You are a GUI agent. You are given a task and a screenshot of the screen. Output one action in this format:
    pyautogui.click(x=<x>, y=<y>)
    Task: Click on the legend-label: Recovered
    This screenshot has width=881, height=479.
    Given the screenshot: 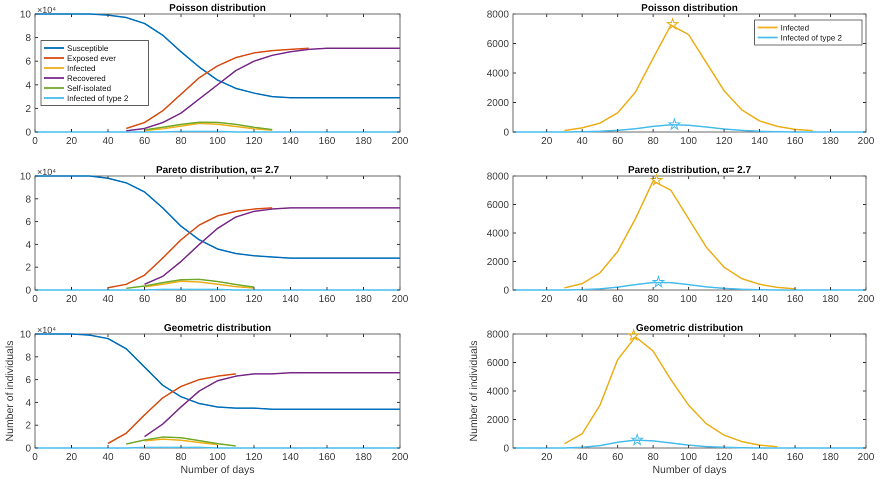 What is the action you would take?
    pyautogui.click(x=86, y=78)
    